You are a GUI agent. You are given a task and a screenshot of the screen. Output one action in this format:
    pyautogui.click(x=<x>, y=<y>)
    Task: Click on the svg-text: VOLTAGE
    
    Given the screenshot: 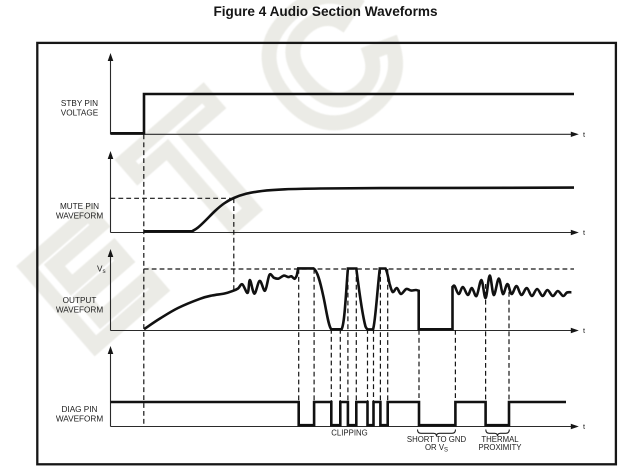 What is the action you would take?
    pyautogui.click(x=80, y=113)
    